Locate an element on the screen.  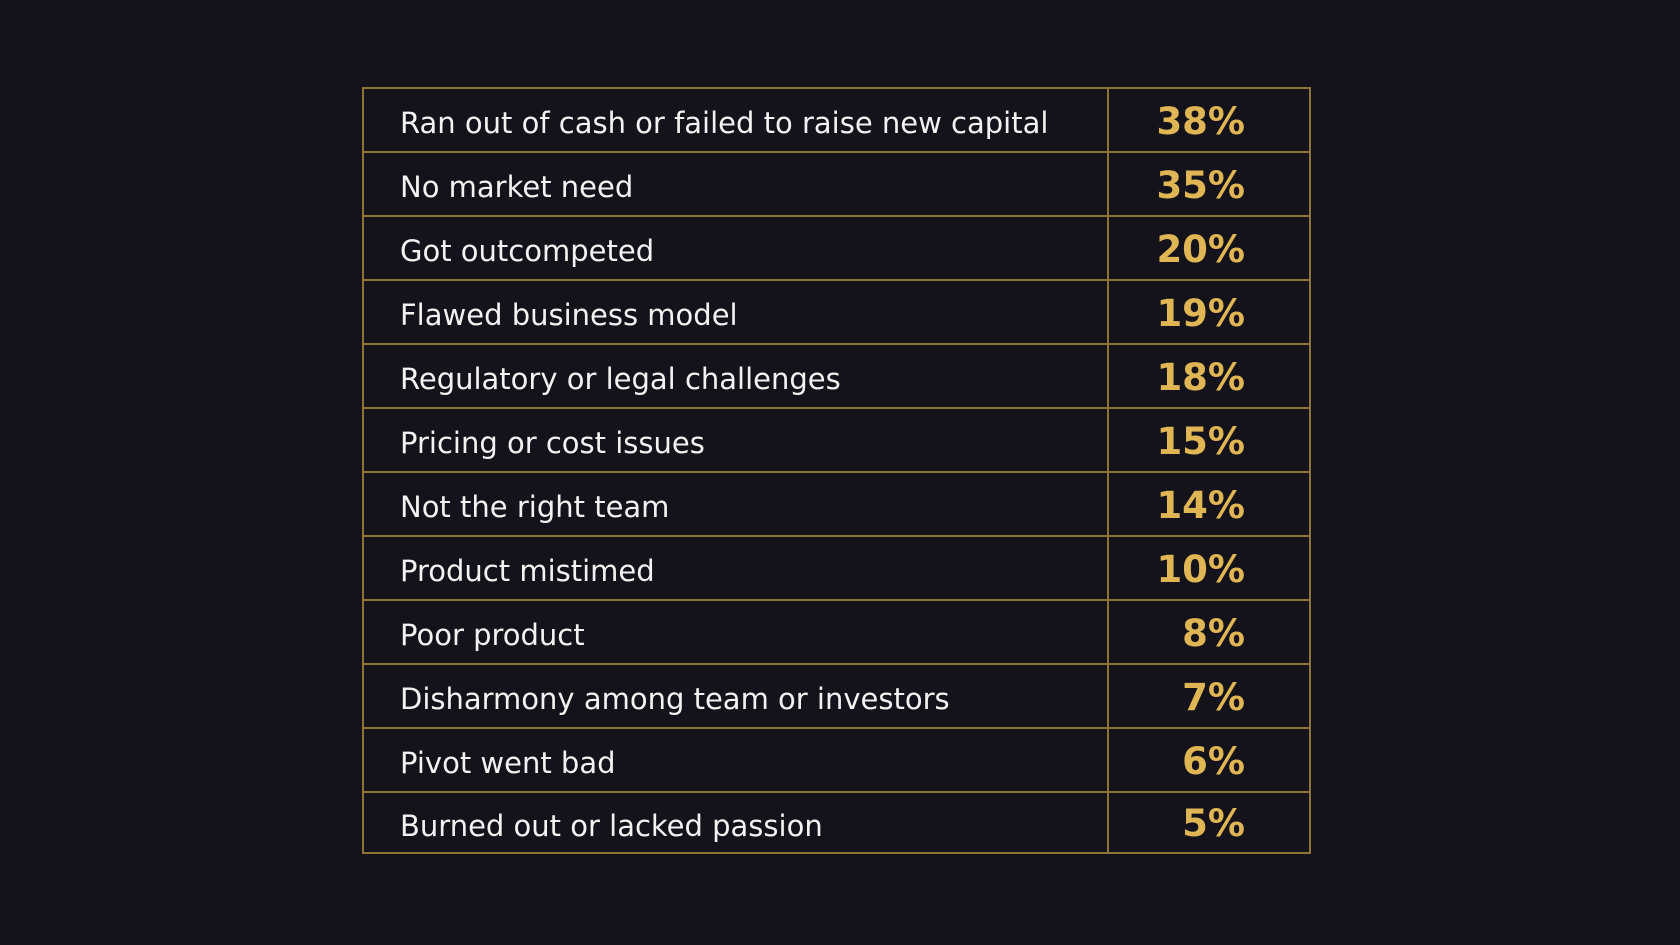
reason-percentage: 14% is located at coordinates (1200, 505).